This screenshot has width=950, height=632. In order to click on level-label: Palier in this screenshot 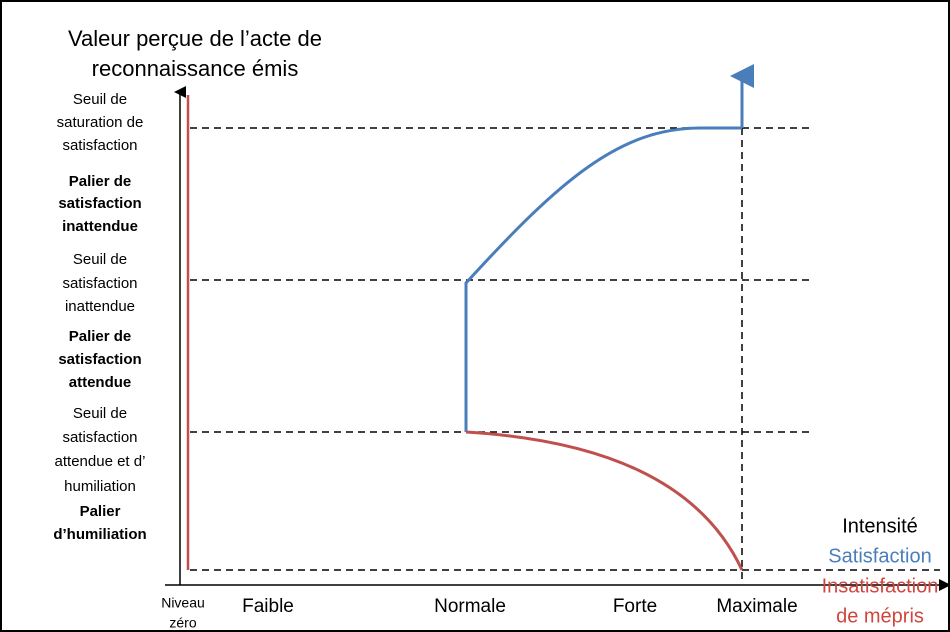, I will do `click(100, 511)`.